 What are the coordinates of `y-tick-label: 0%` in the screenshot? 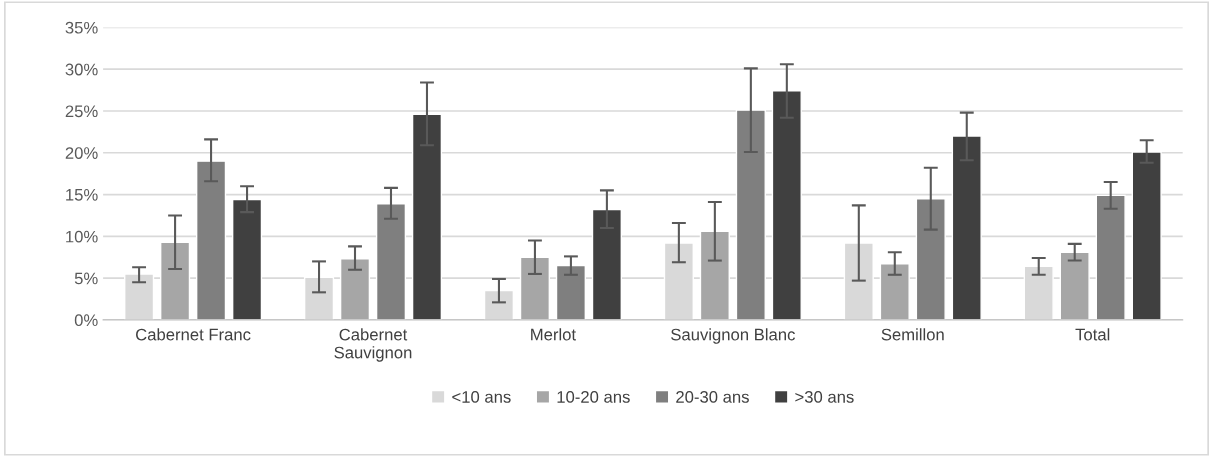 It's located at (86, 320).